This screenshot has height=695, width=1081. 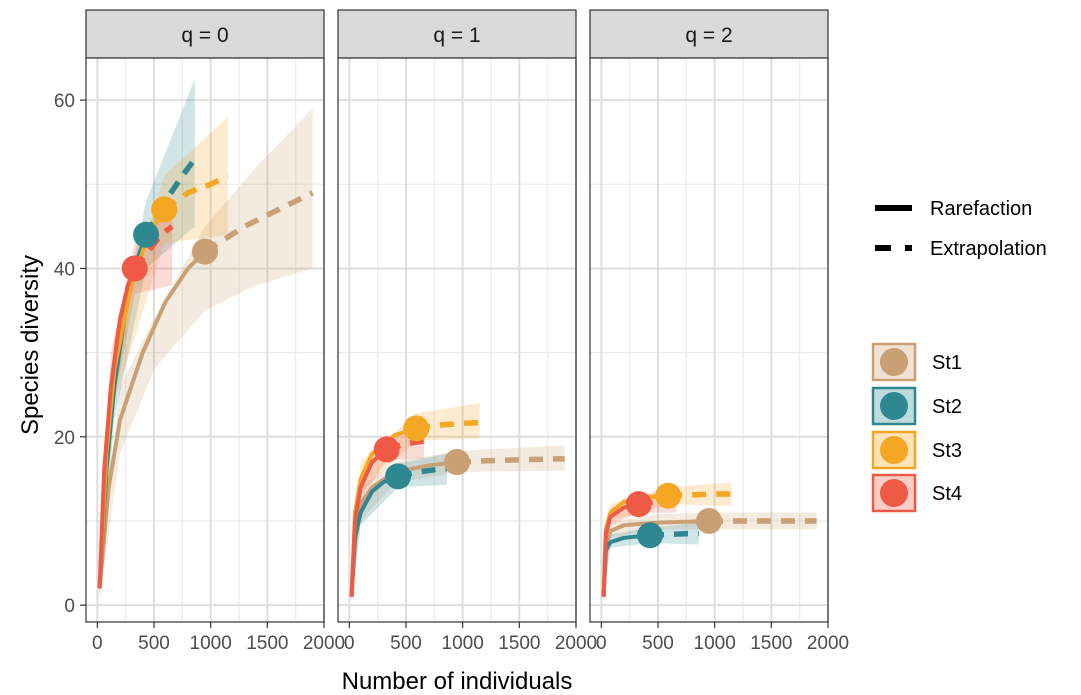 What do you see at coordinates (894, 362) in the screenshot?
I see `legend-point-st1` at bounding box center [894, 362].